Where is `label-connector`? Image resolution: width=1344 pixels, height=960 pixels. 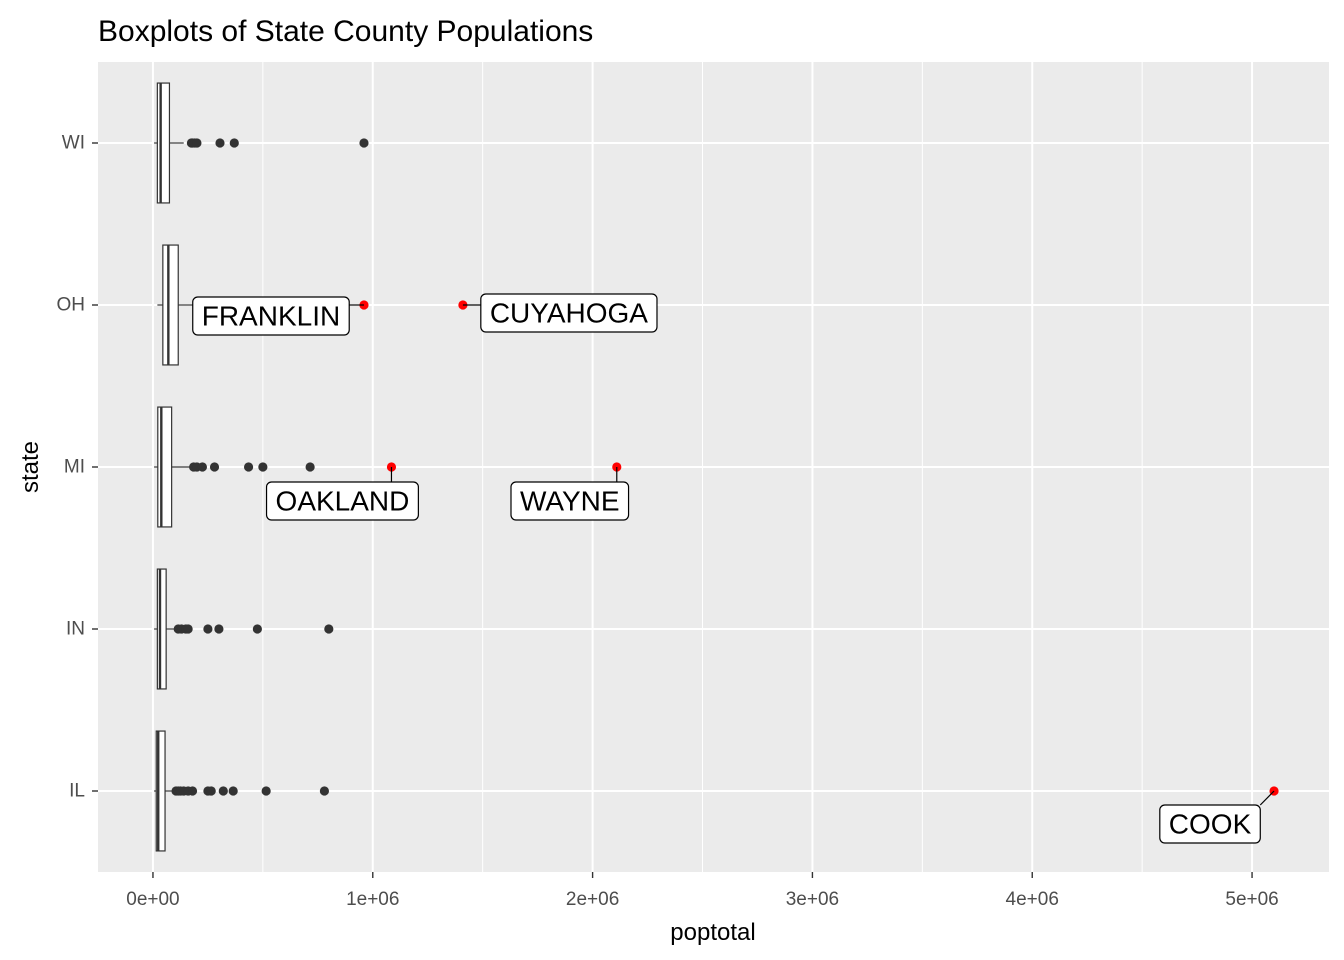 label-connector is located at coordinates (1267, 798).